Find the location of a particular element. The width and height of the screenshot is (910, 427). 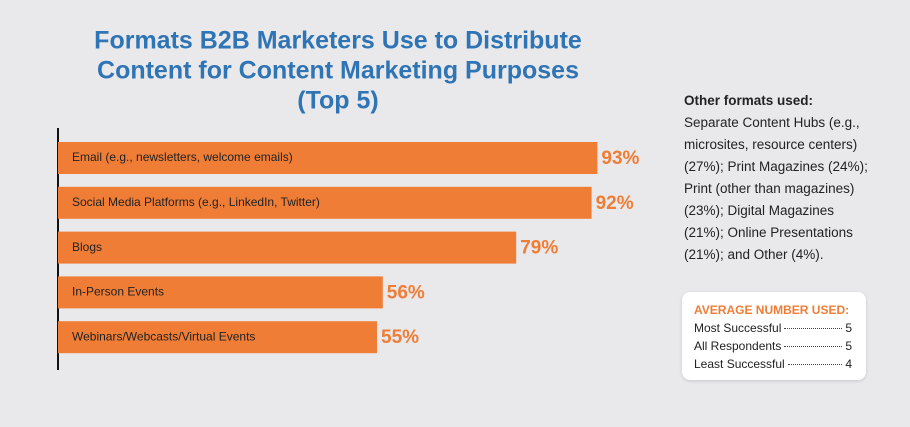

row-label: All Respondents is located at coordinates (738, 346).